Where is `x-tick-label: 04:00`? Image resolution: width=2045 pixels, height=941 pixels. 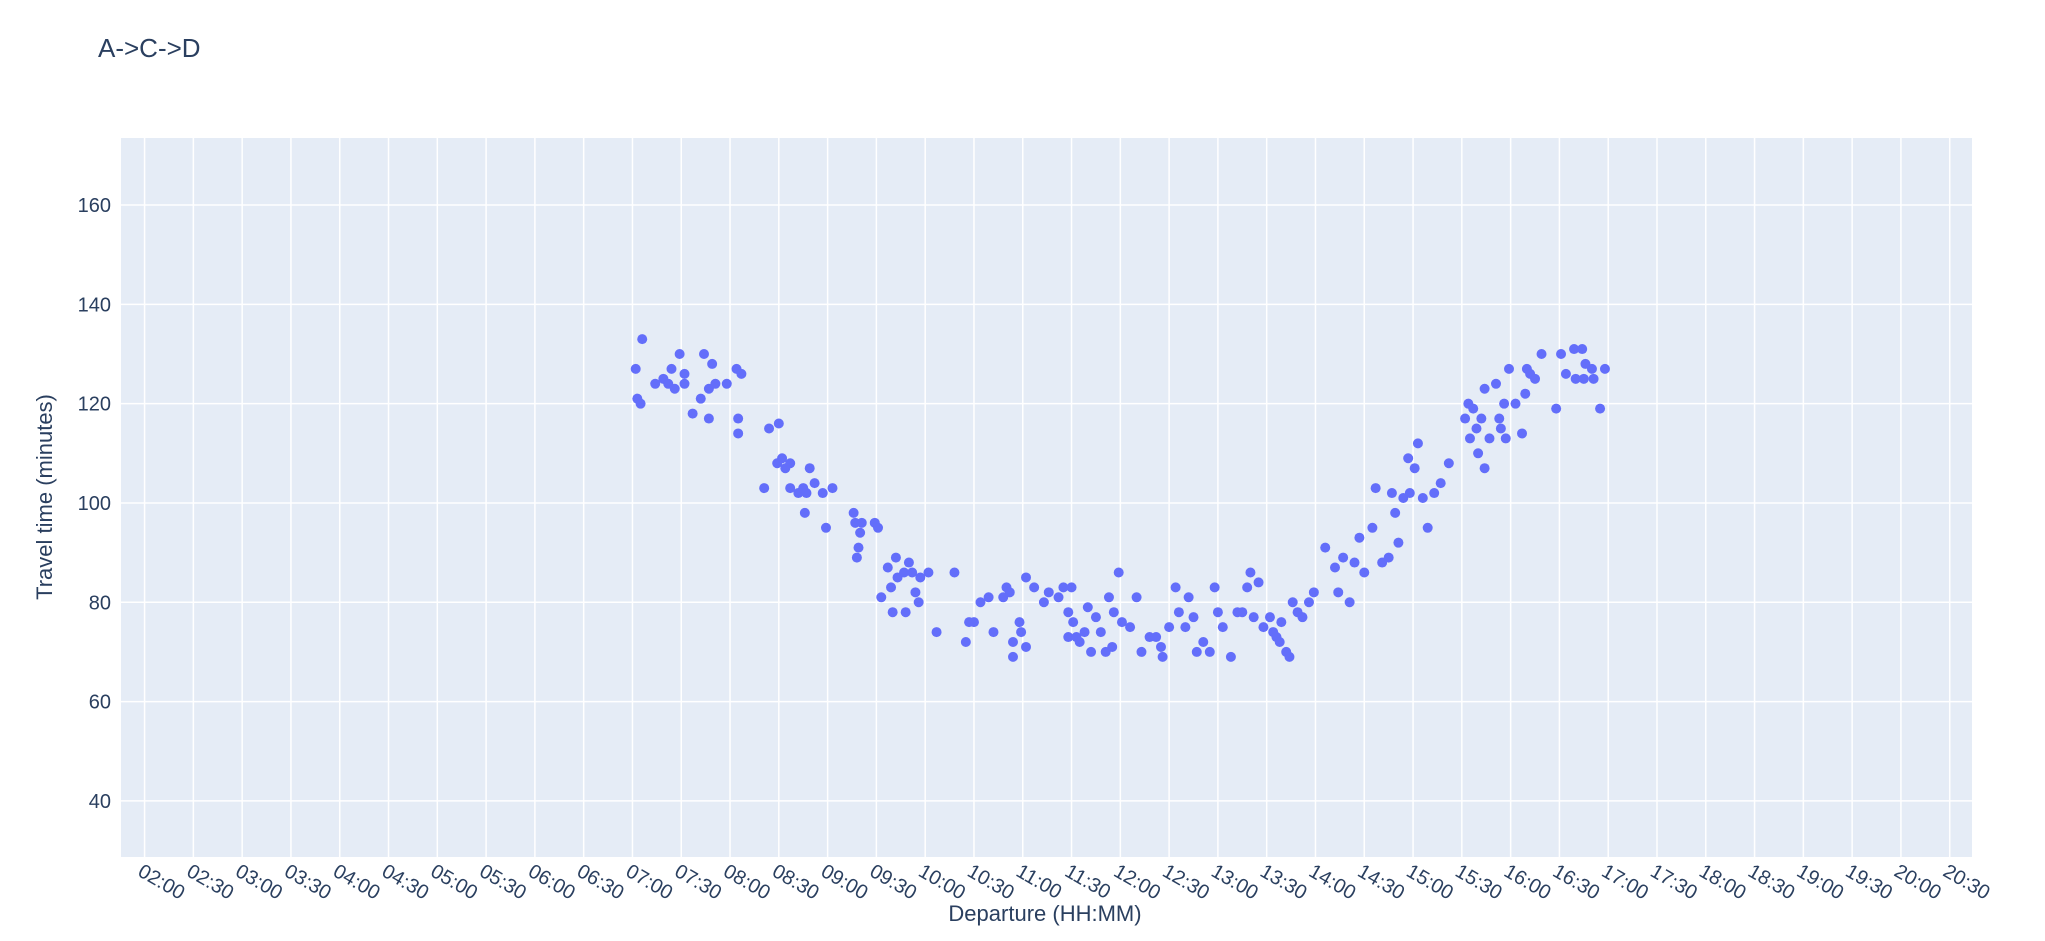 x-tick-label: 04:00 is located at coordinates (356, 882).